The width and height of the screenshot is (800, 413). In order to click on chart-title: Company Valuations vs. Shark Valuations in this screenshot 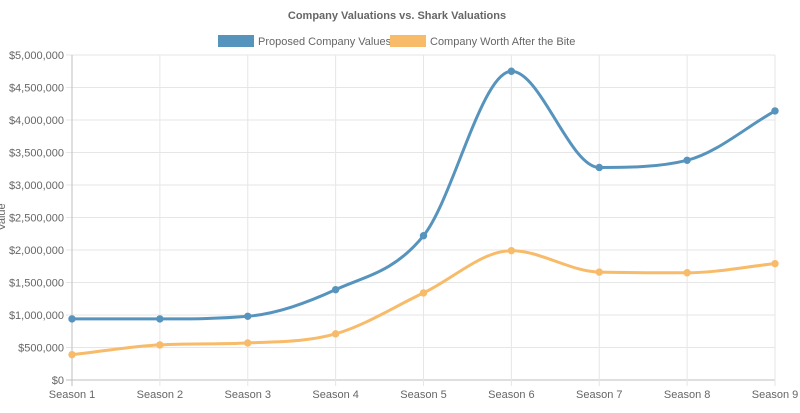, I will do `click(397, 16)`.